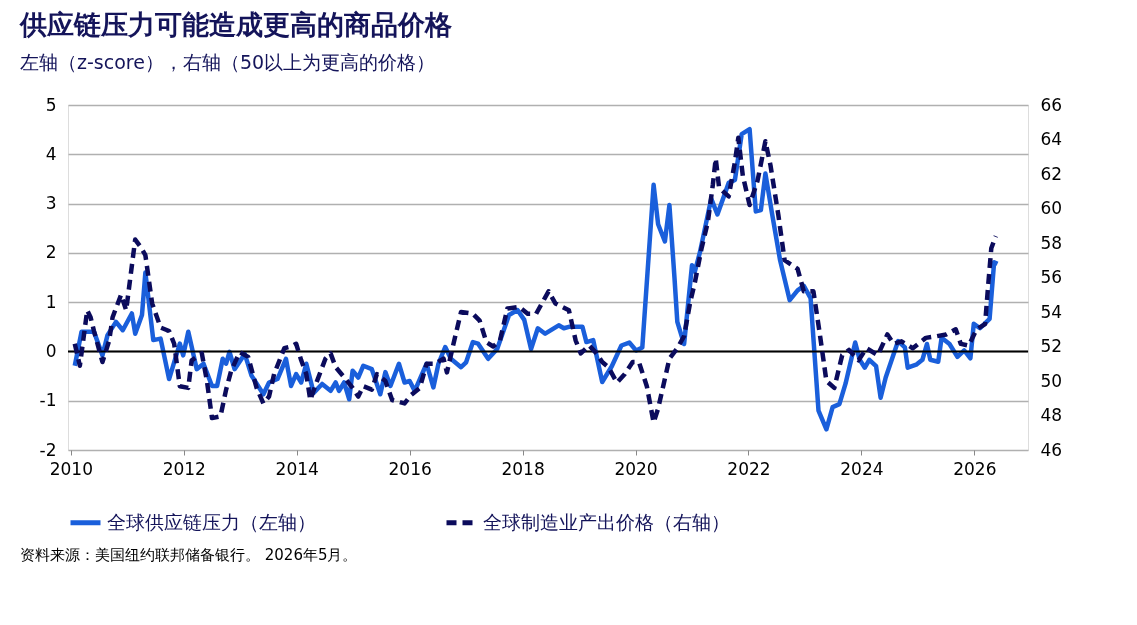 The height and width of the screenshot is (625, 1137). I want to click on x-tick-label: 2024, so click(862, 468).